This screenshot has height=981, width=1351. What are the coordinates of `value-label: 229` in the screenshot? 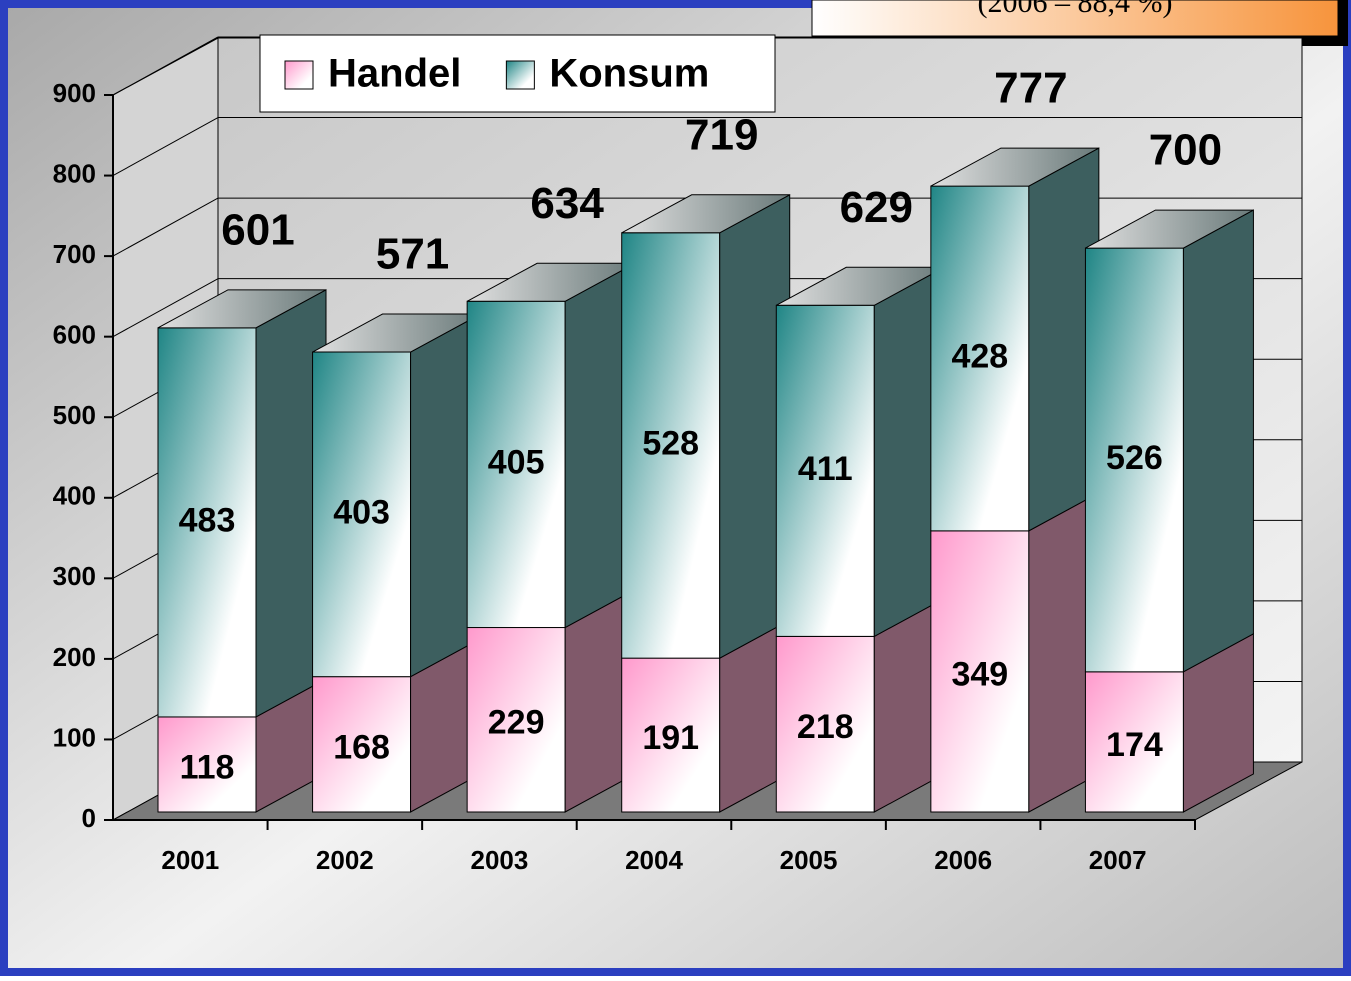 It's located at (516, 723).